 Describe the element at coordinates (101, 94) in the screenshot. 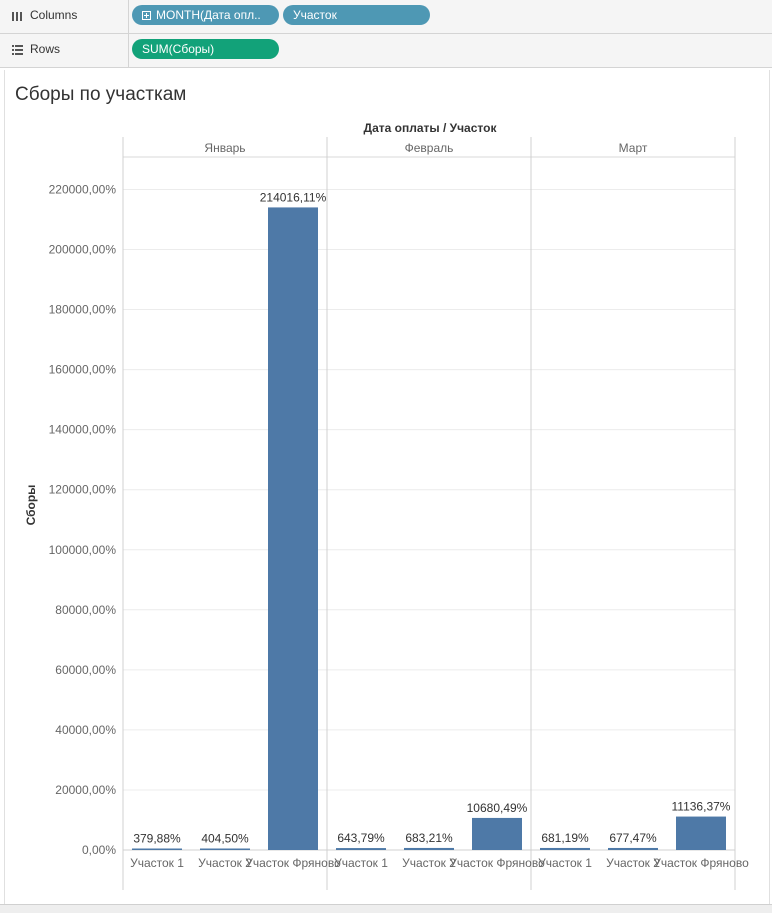

I see `sheet-title: Сборы по участкам` at that location.